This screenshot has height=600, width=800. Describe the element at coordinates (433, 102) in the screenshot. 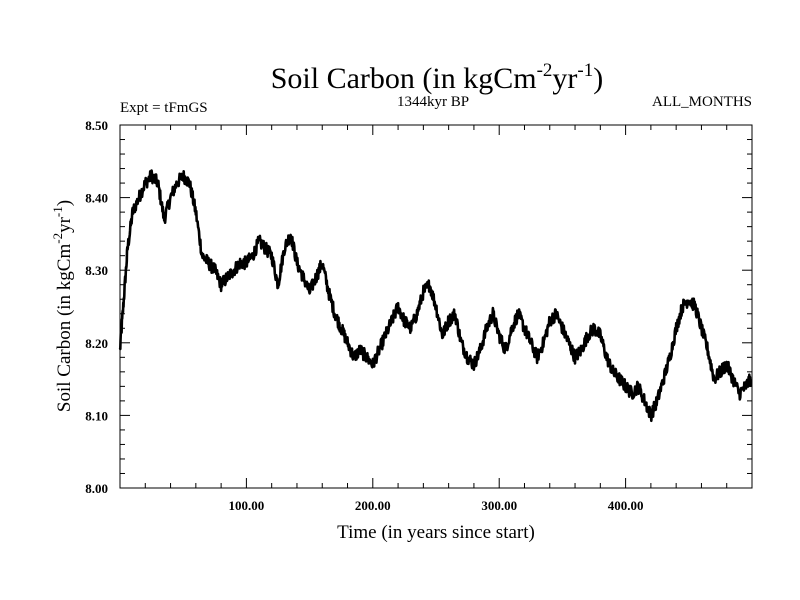

I see `period-label: 1344kyr BP` at that location.